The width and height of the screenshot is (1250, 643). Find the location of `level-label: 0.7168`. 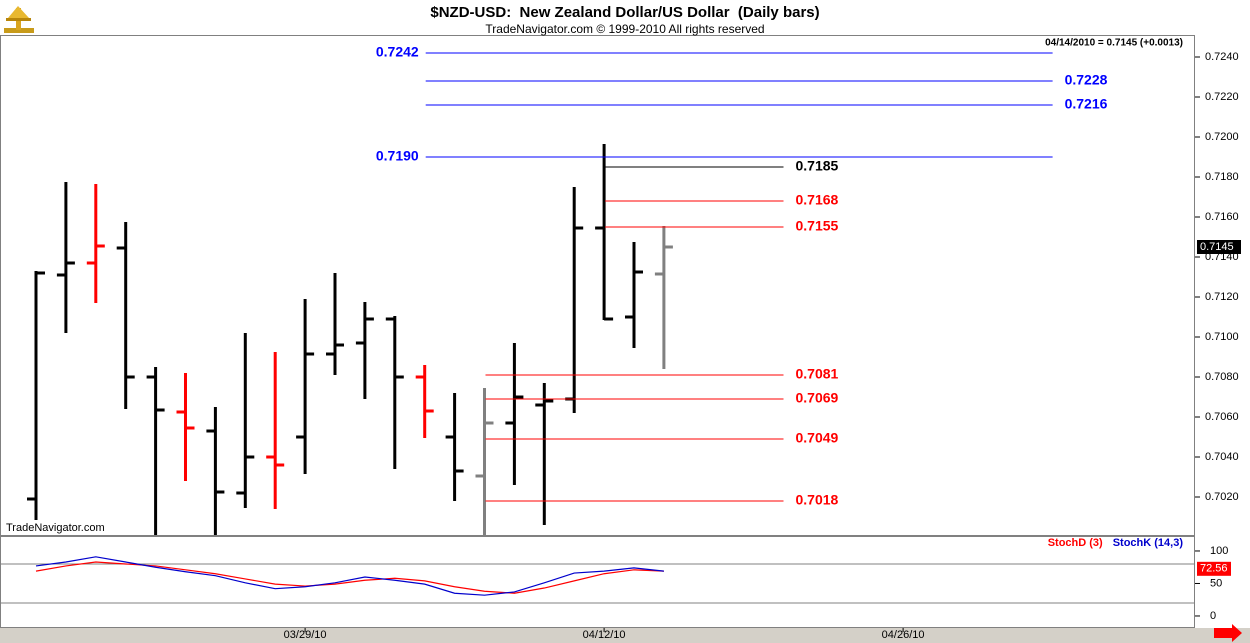

level-label: 0.7168 is located at coordinates (817, 200).